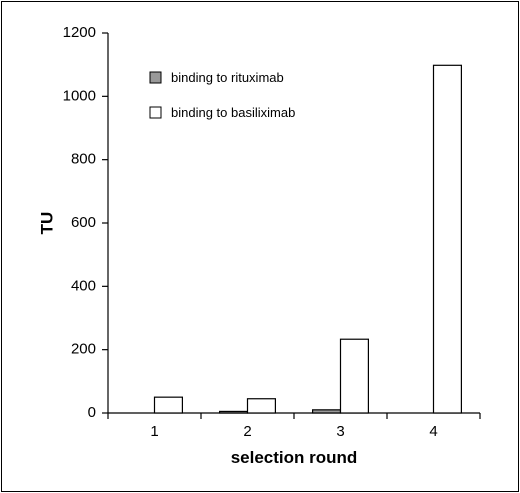  Describe the element at coordinates (79, 32) in the screenshot. I see `y-tick-label: 1200` at that location.